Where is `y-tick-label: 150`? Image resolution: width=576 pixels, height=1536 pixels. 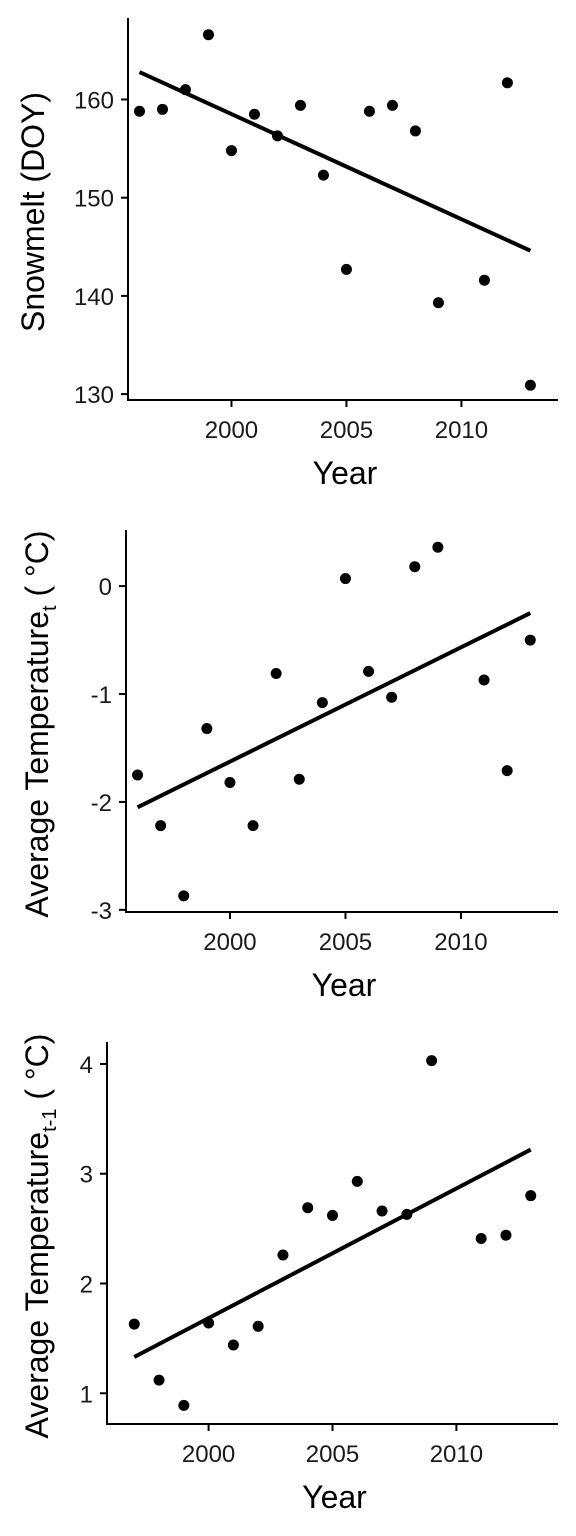
y-tick-label: 150 is located at coordinates (94, 199).